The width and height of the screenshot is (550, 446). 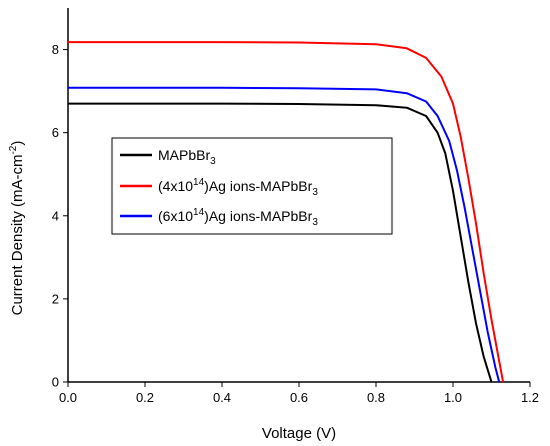 What do you see at coordinates (17, 235) in the screenshot?
I see `y-axis-label-prefix: Current Density (mA-cm` at bounding box center [17, 235].